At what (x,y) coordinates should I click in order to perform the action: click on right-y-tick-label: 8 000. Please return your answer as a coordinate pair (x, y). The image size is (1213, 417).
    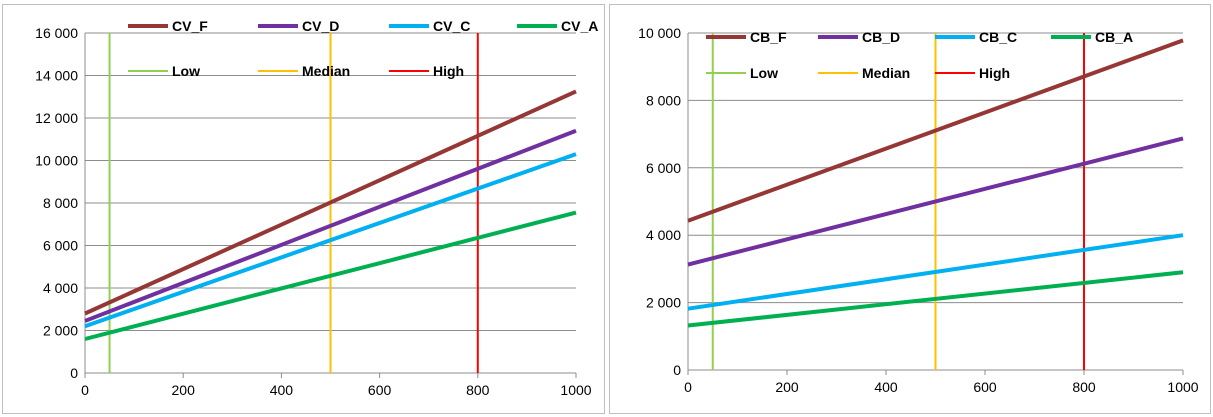
    Looking at the image, I should click on (663, 100).